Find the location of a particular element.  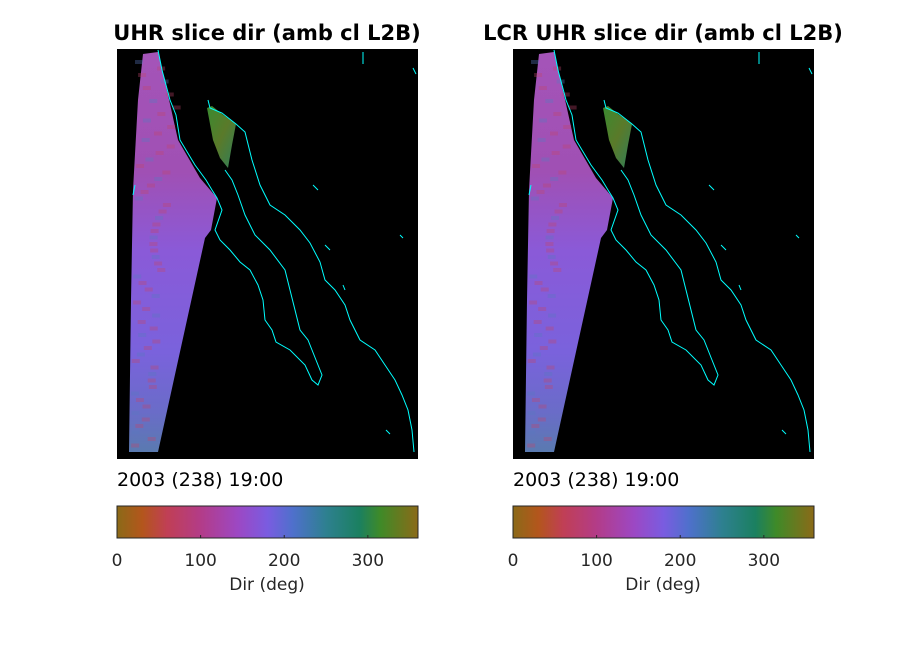

wind-direction-swath is located at coordinates (569, 252).